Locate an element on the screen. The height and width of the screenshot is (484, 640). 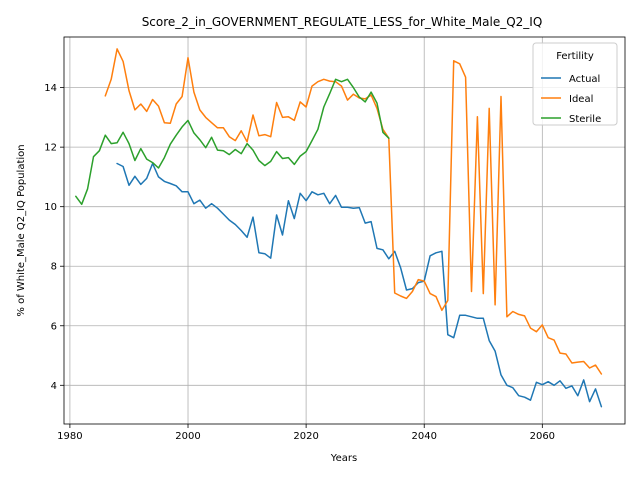
y-tick-label: 8 is located at coordinates (54, 267).